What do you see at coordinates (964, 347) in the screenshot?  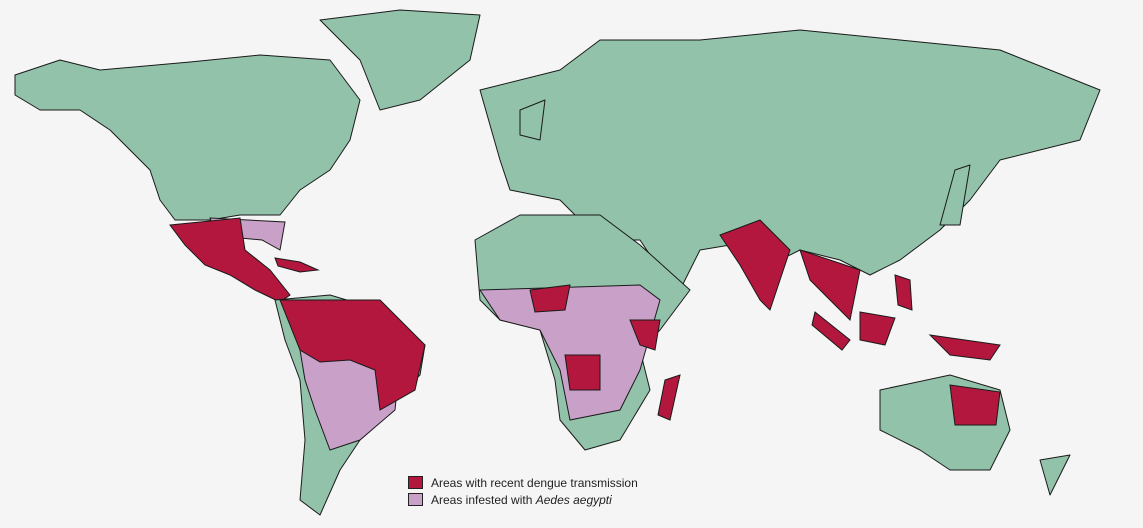 I see `papua` at bounding box center [964, 347].